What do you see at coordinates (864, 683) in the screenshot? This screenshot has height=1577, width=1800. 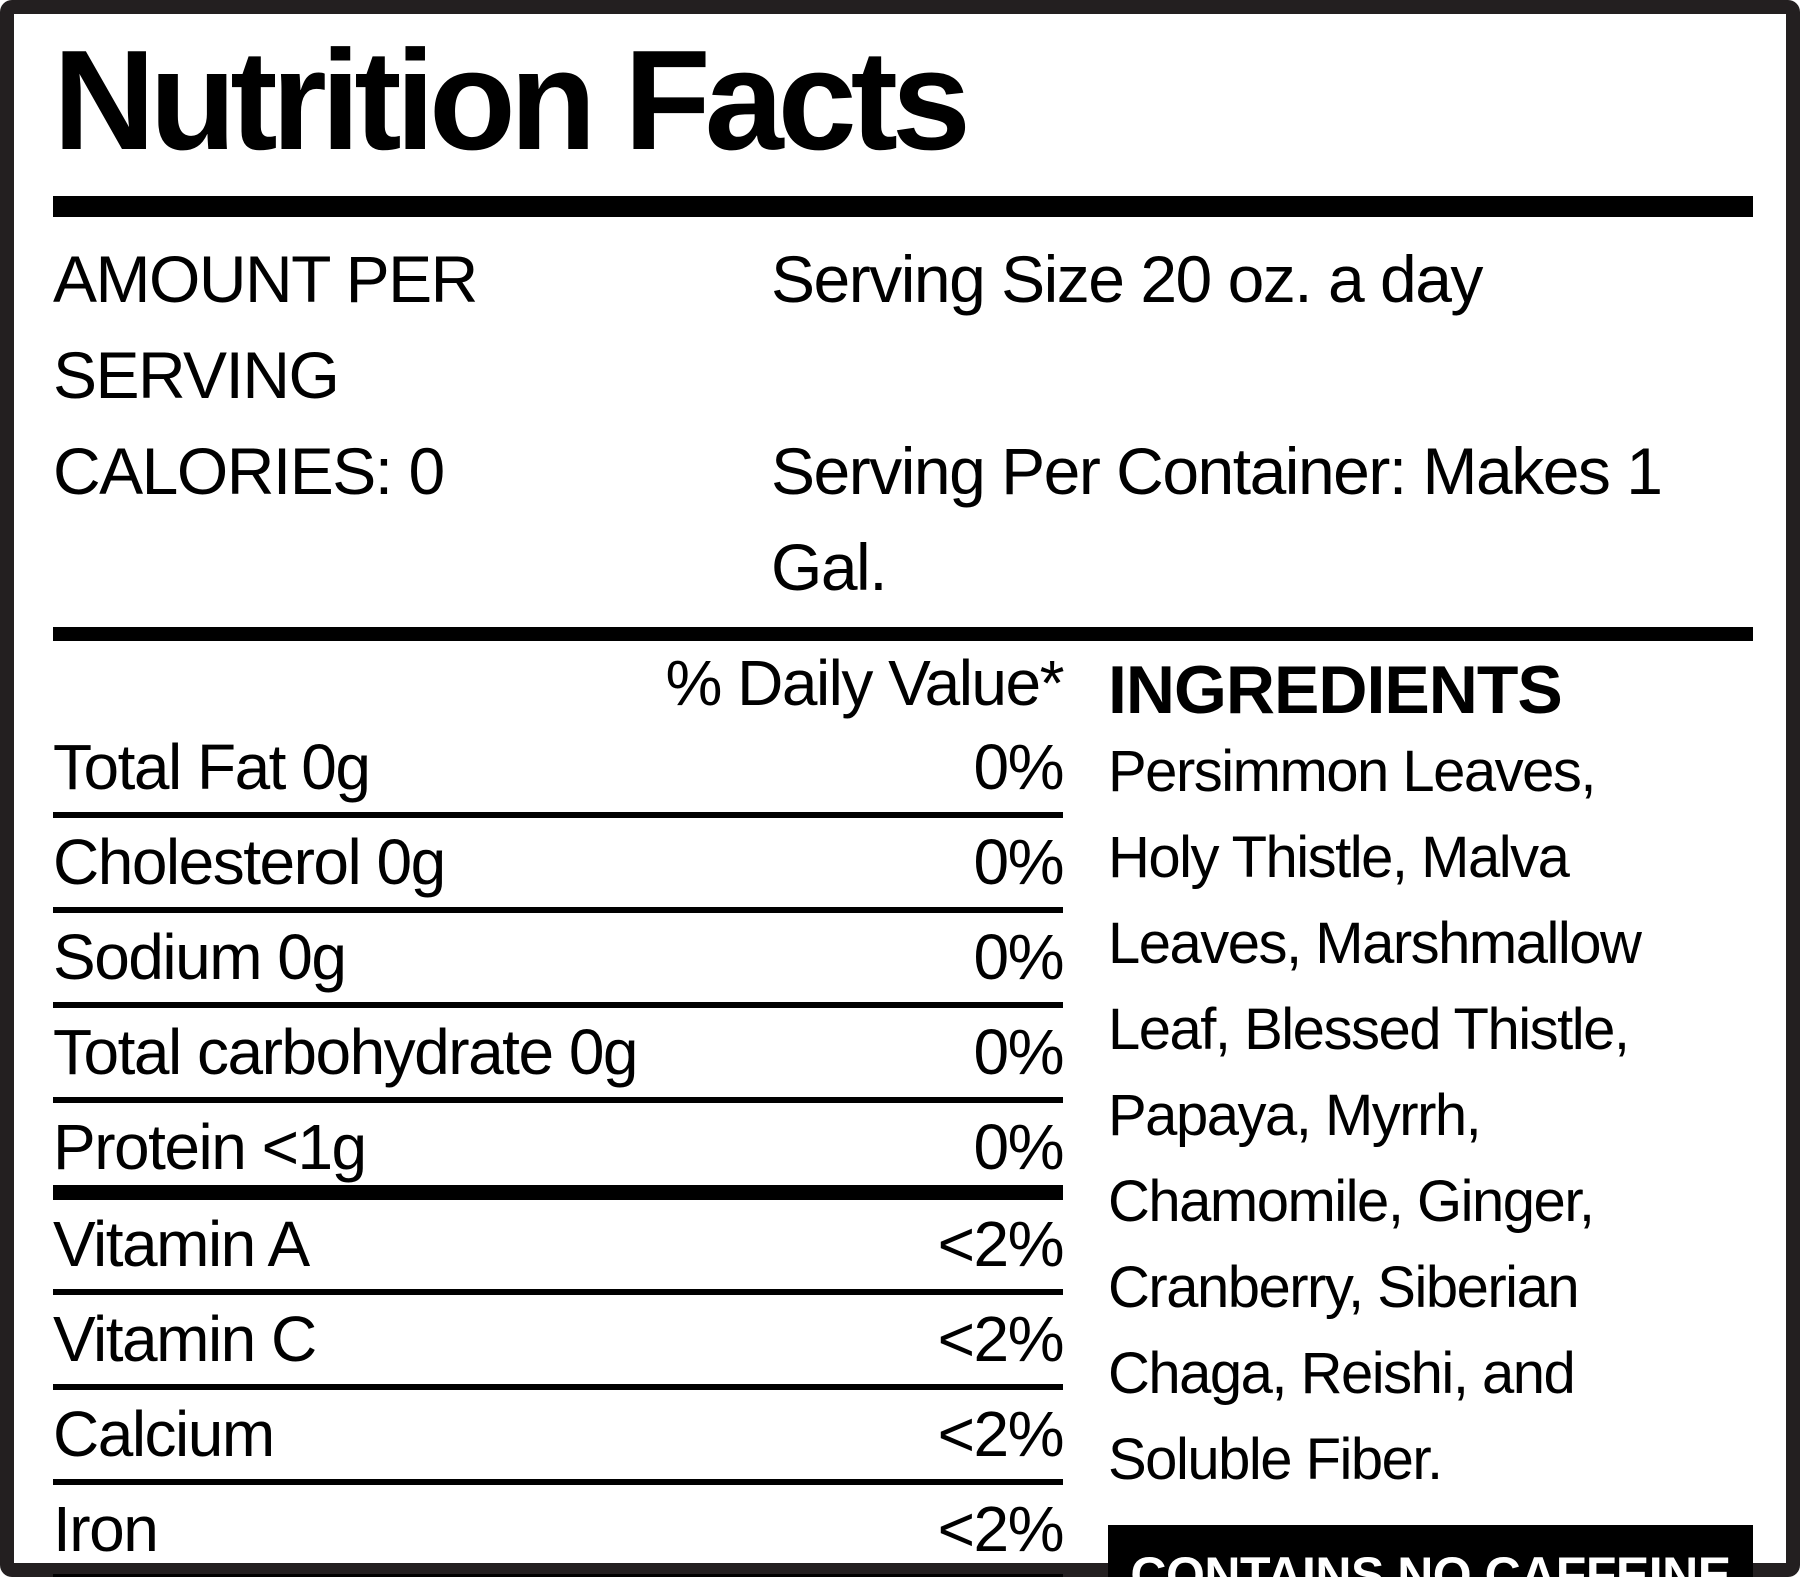 I see `daily-value-header: % Daily Value*` at bounding box center [864, 683].